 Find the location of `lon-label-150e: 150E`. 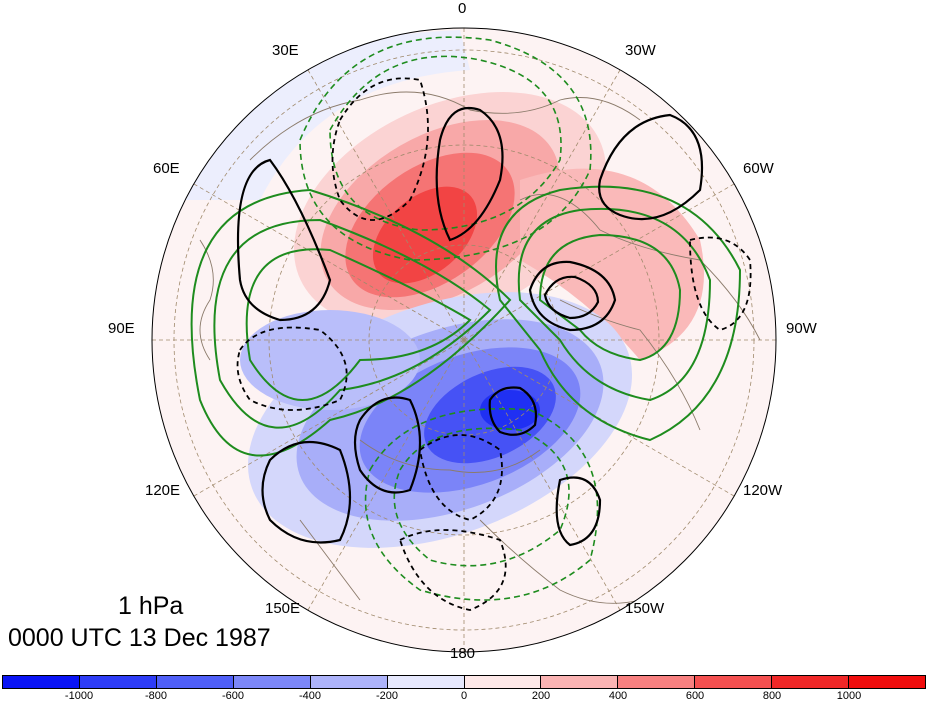

lon-label-150e: 150E is located at coordinates (283, 608).